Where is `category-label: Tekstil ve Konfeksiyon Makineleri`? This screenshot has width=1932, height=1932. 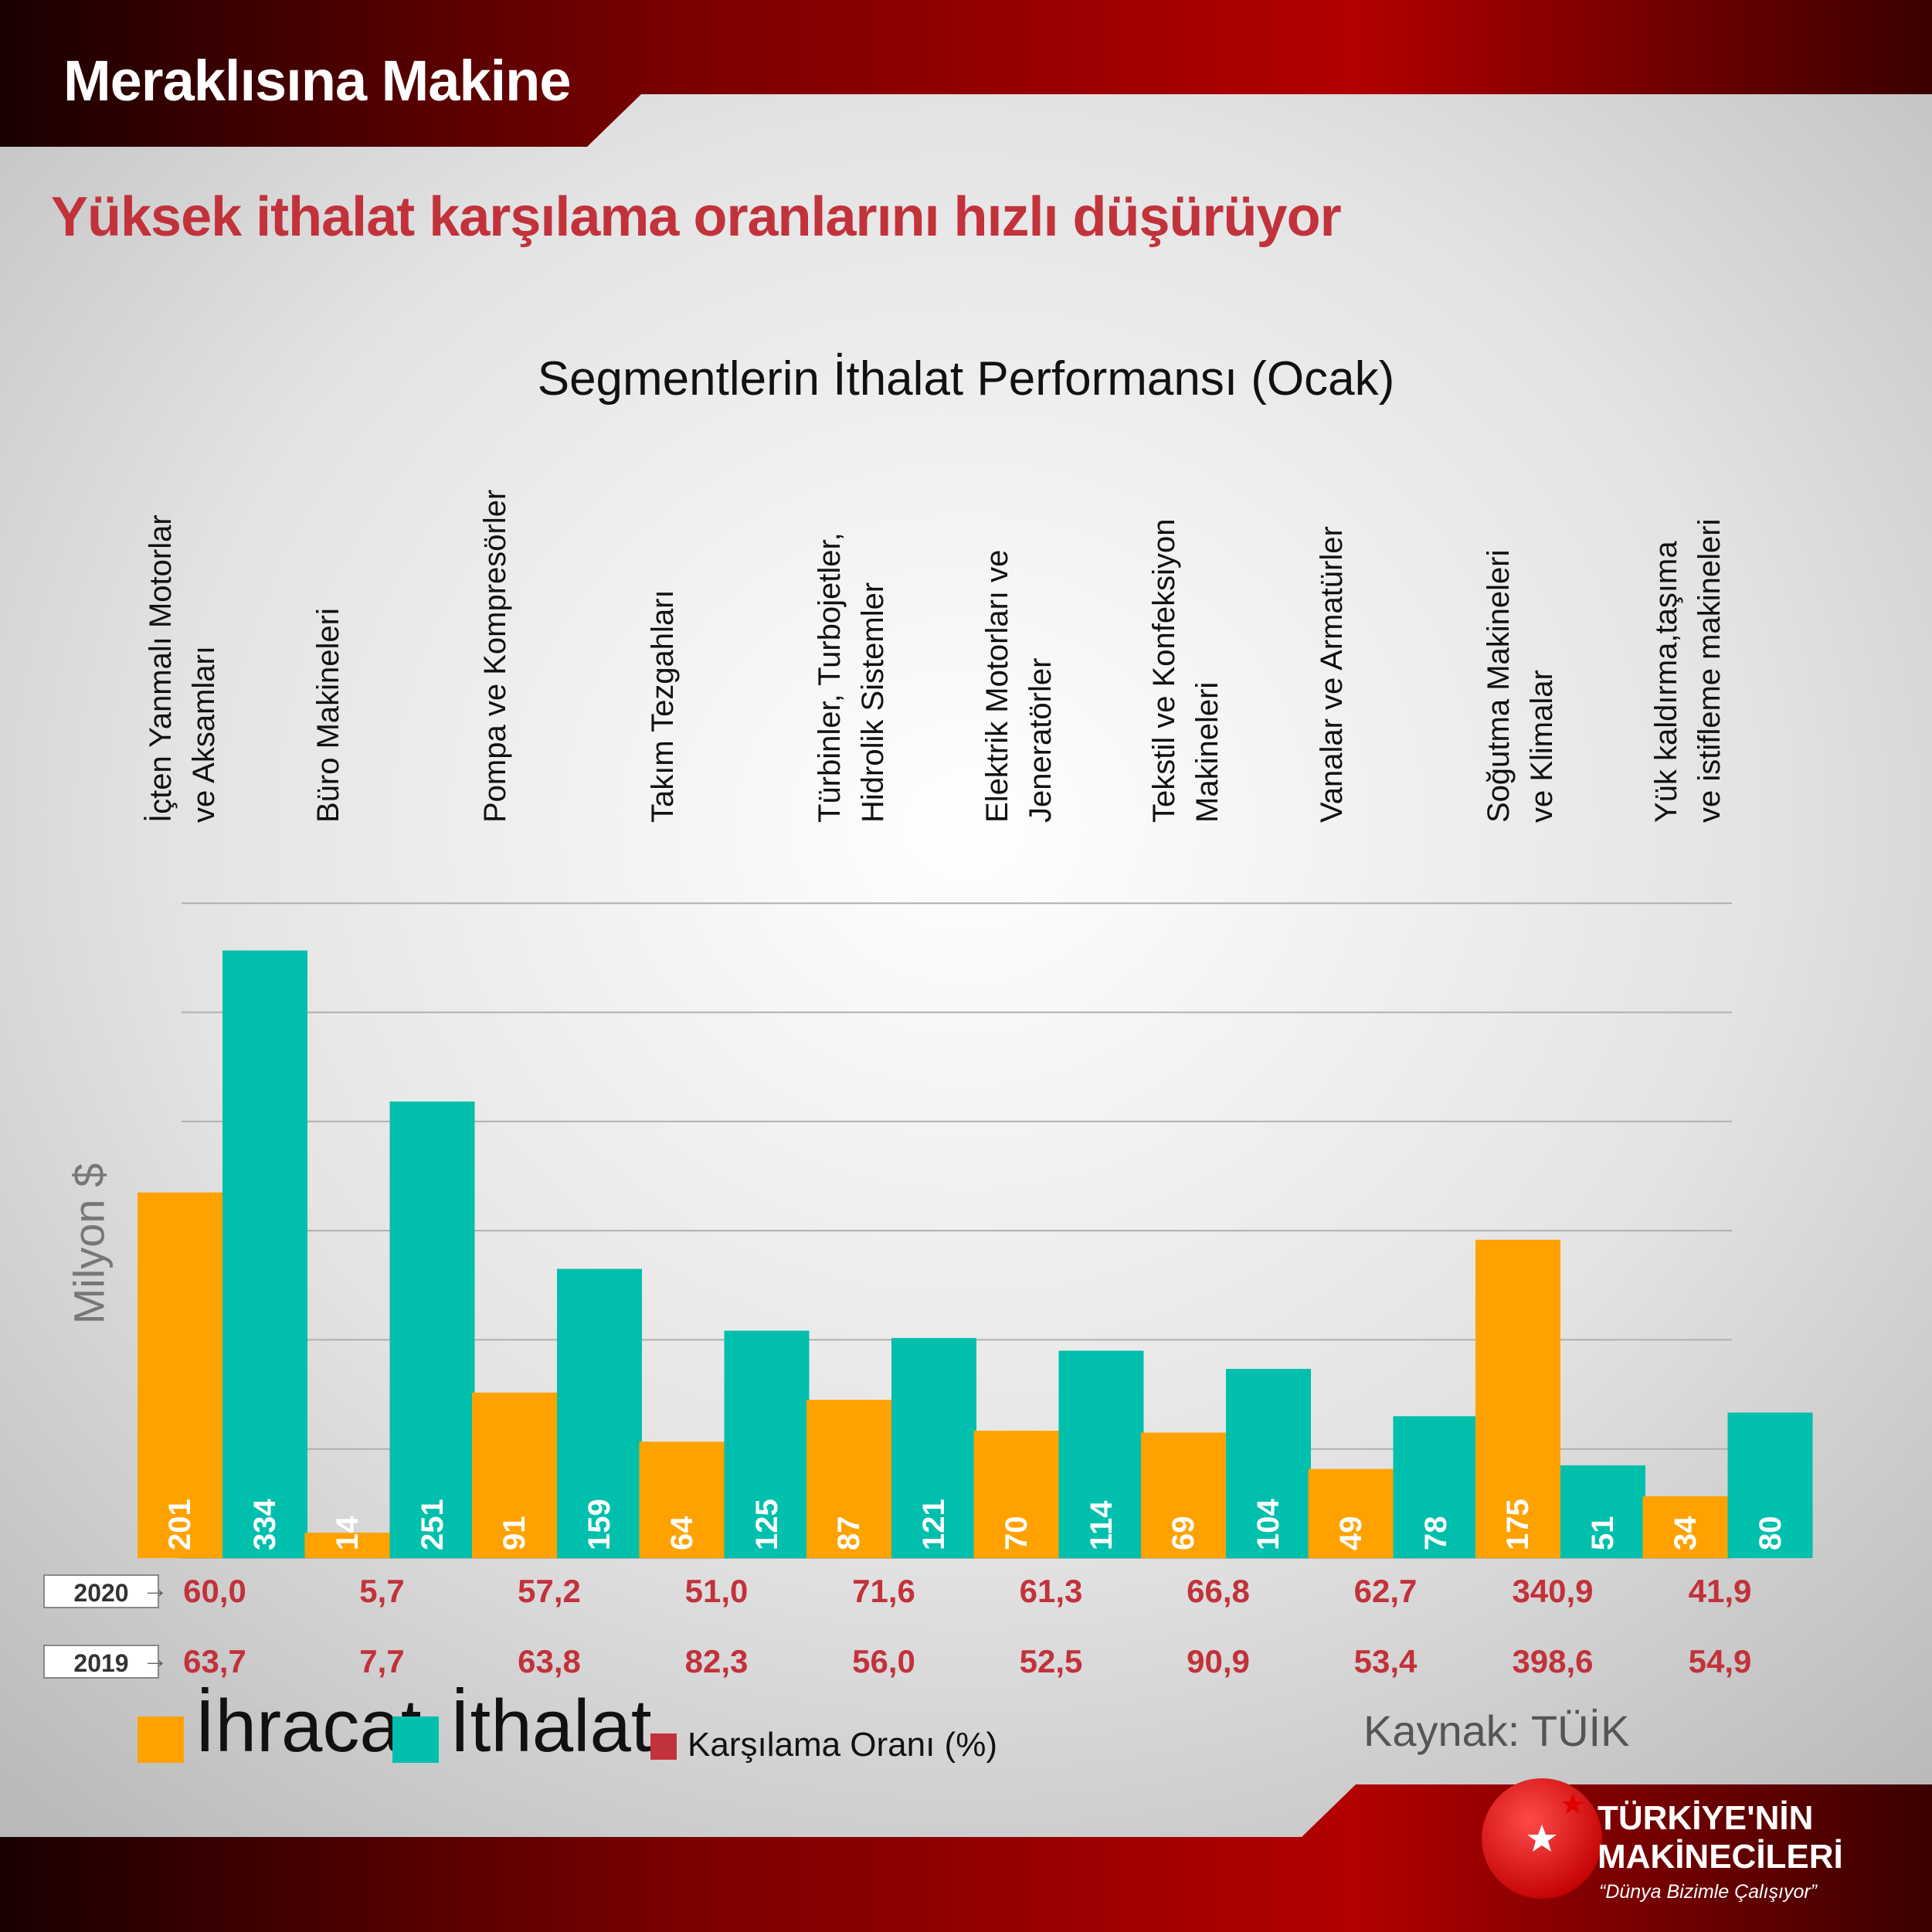
category-label: Tekstil ve Konfeksiyon Makineleri is located at coordinates (1186, 671).